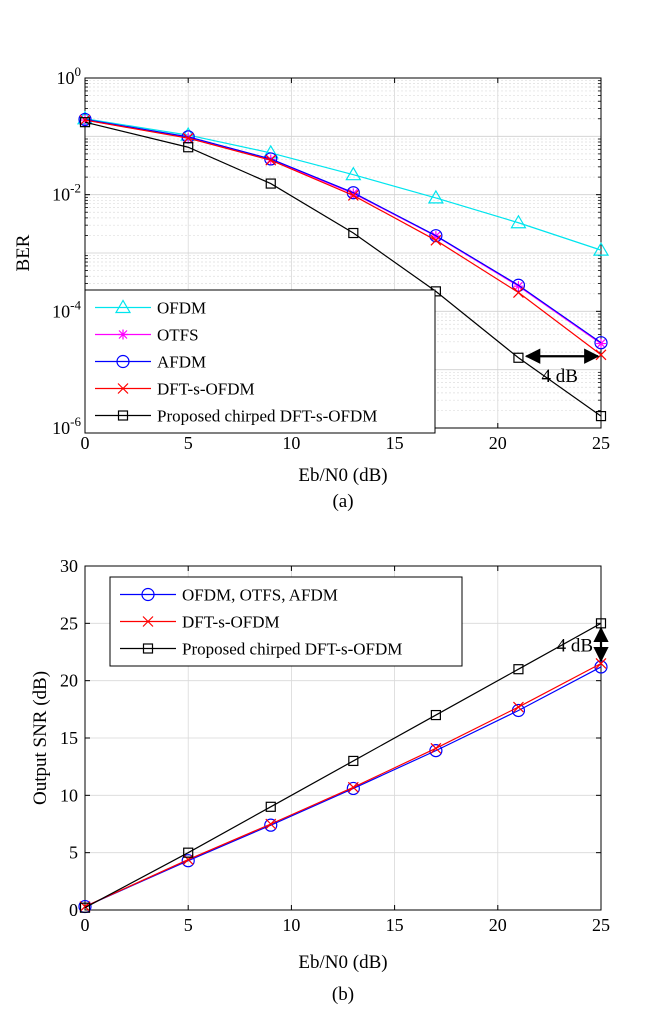 This screenshot has height=1029, width=664. I want to click on y-tick-label: 20, so click(69, 681).